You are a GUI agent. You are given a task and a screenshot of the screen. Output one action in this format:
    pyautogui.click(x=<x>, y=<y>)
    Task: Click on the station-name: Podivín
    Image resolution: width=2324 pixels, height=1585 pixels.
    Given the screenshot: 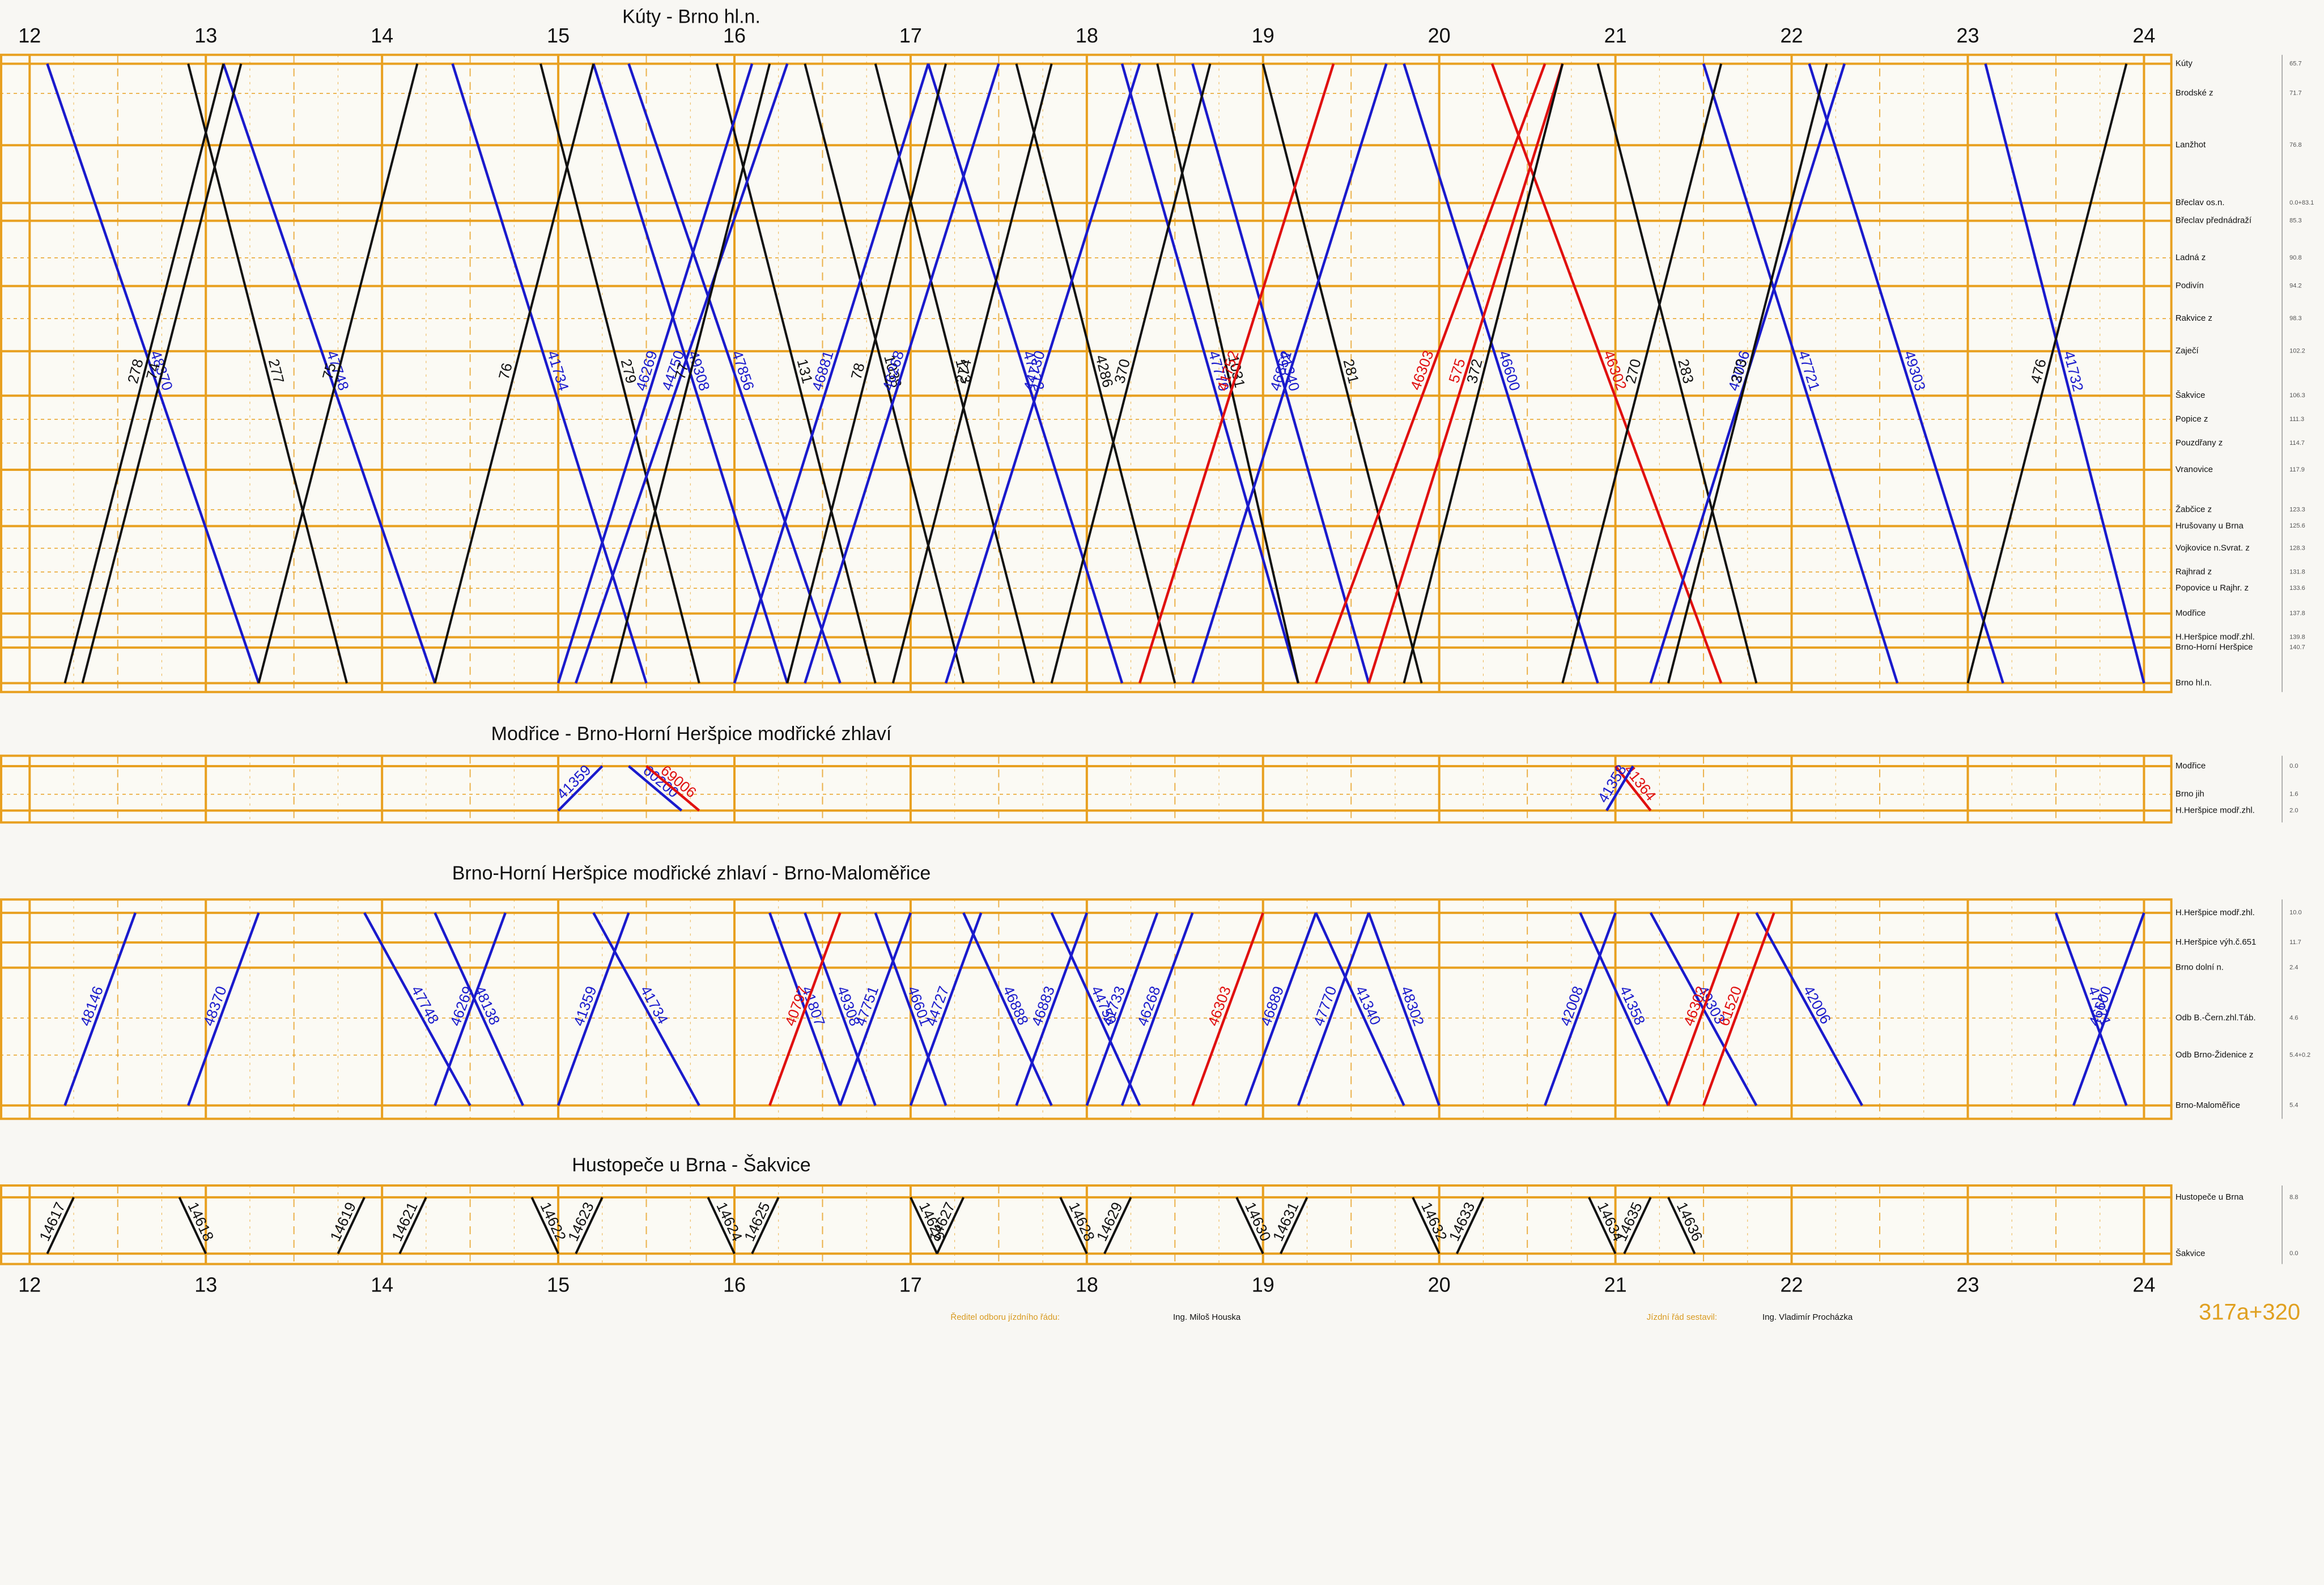 What is the action you would take?
    pyautogui.click(x=2190, y=286)
    